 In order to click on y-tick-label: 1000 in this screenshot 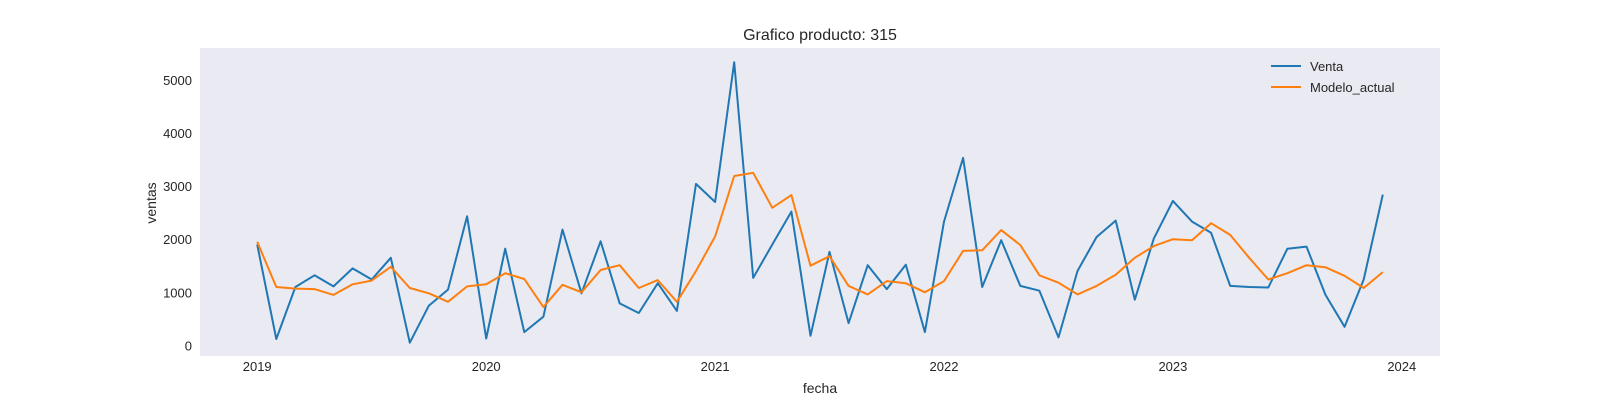, I will do `click(177, 292)`.